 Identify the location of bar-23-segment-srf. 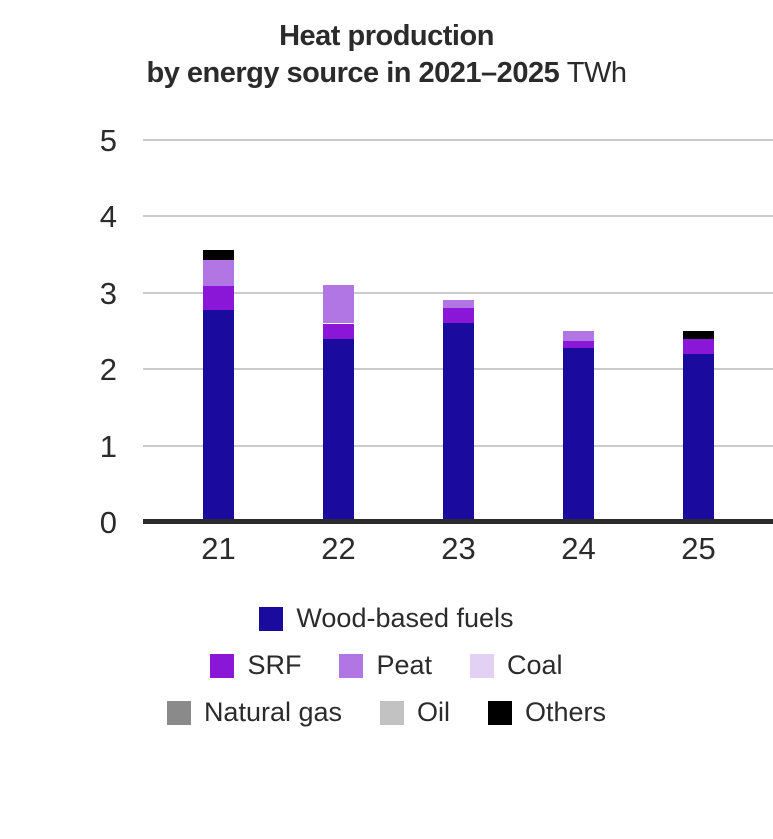
(458, 315).